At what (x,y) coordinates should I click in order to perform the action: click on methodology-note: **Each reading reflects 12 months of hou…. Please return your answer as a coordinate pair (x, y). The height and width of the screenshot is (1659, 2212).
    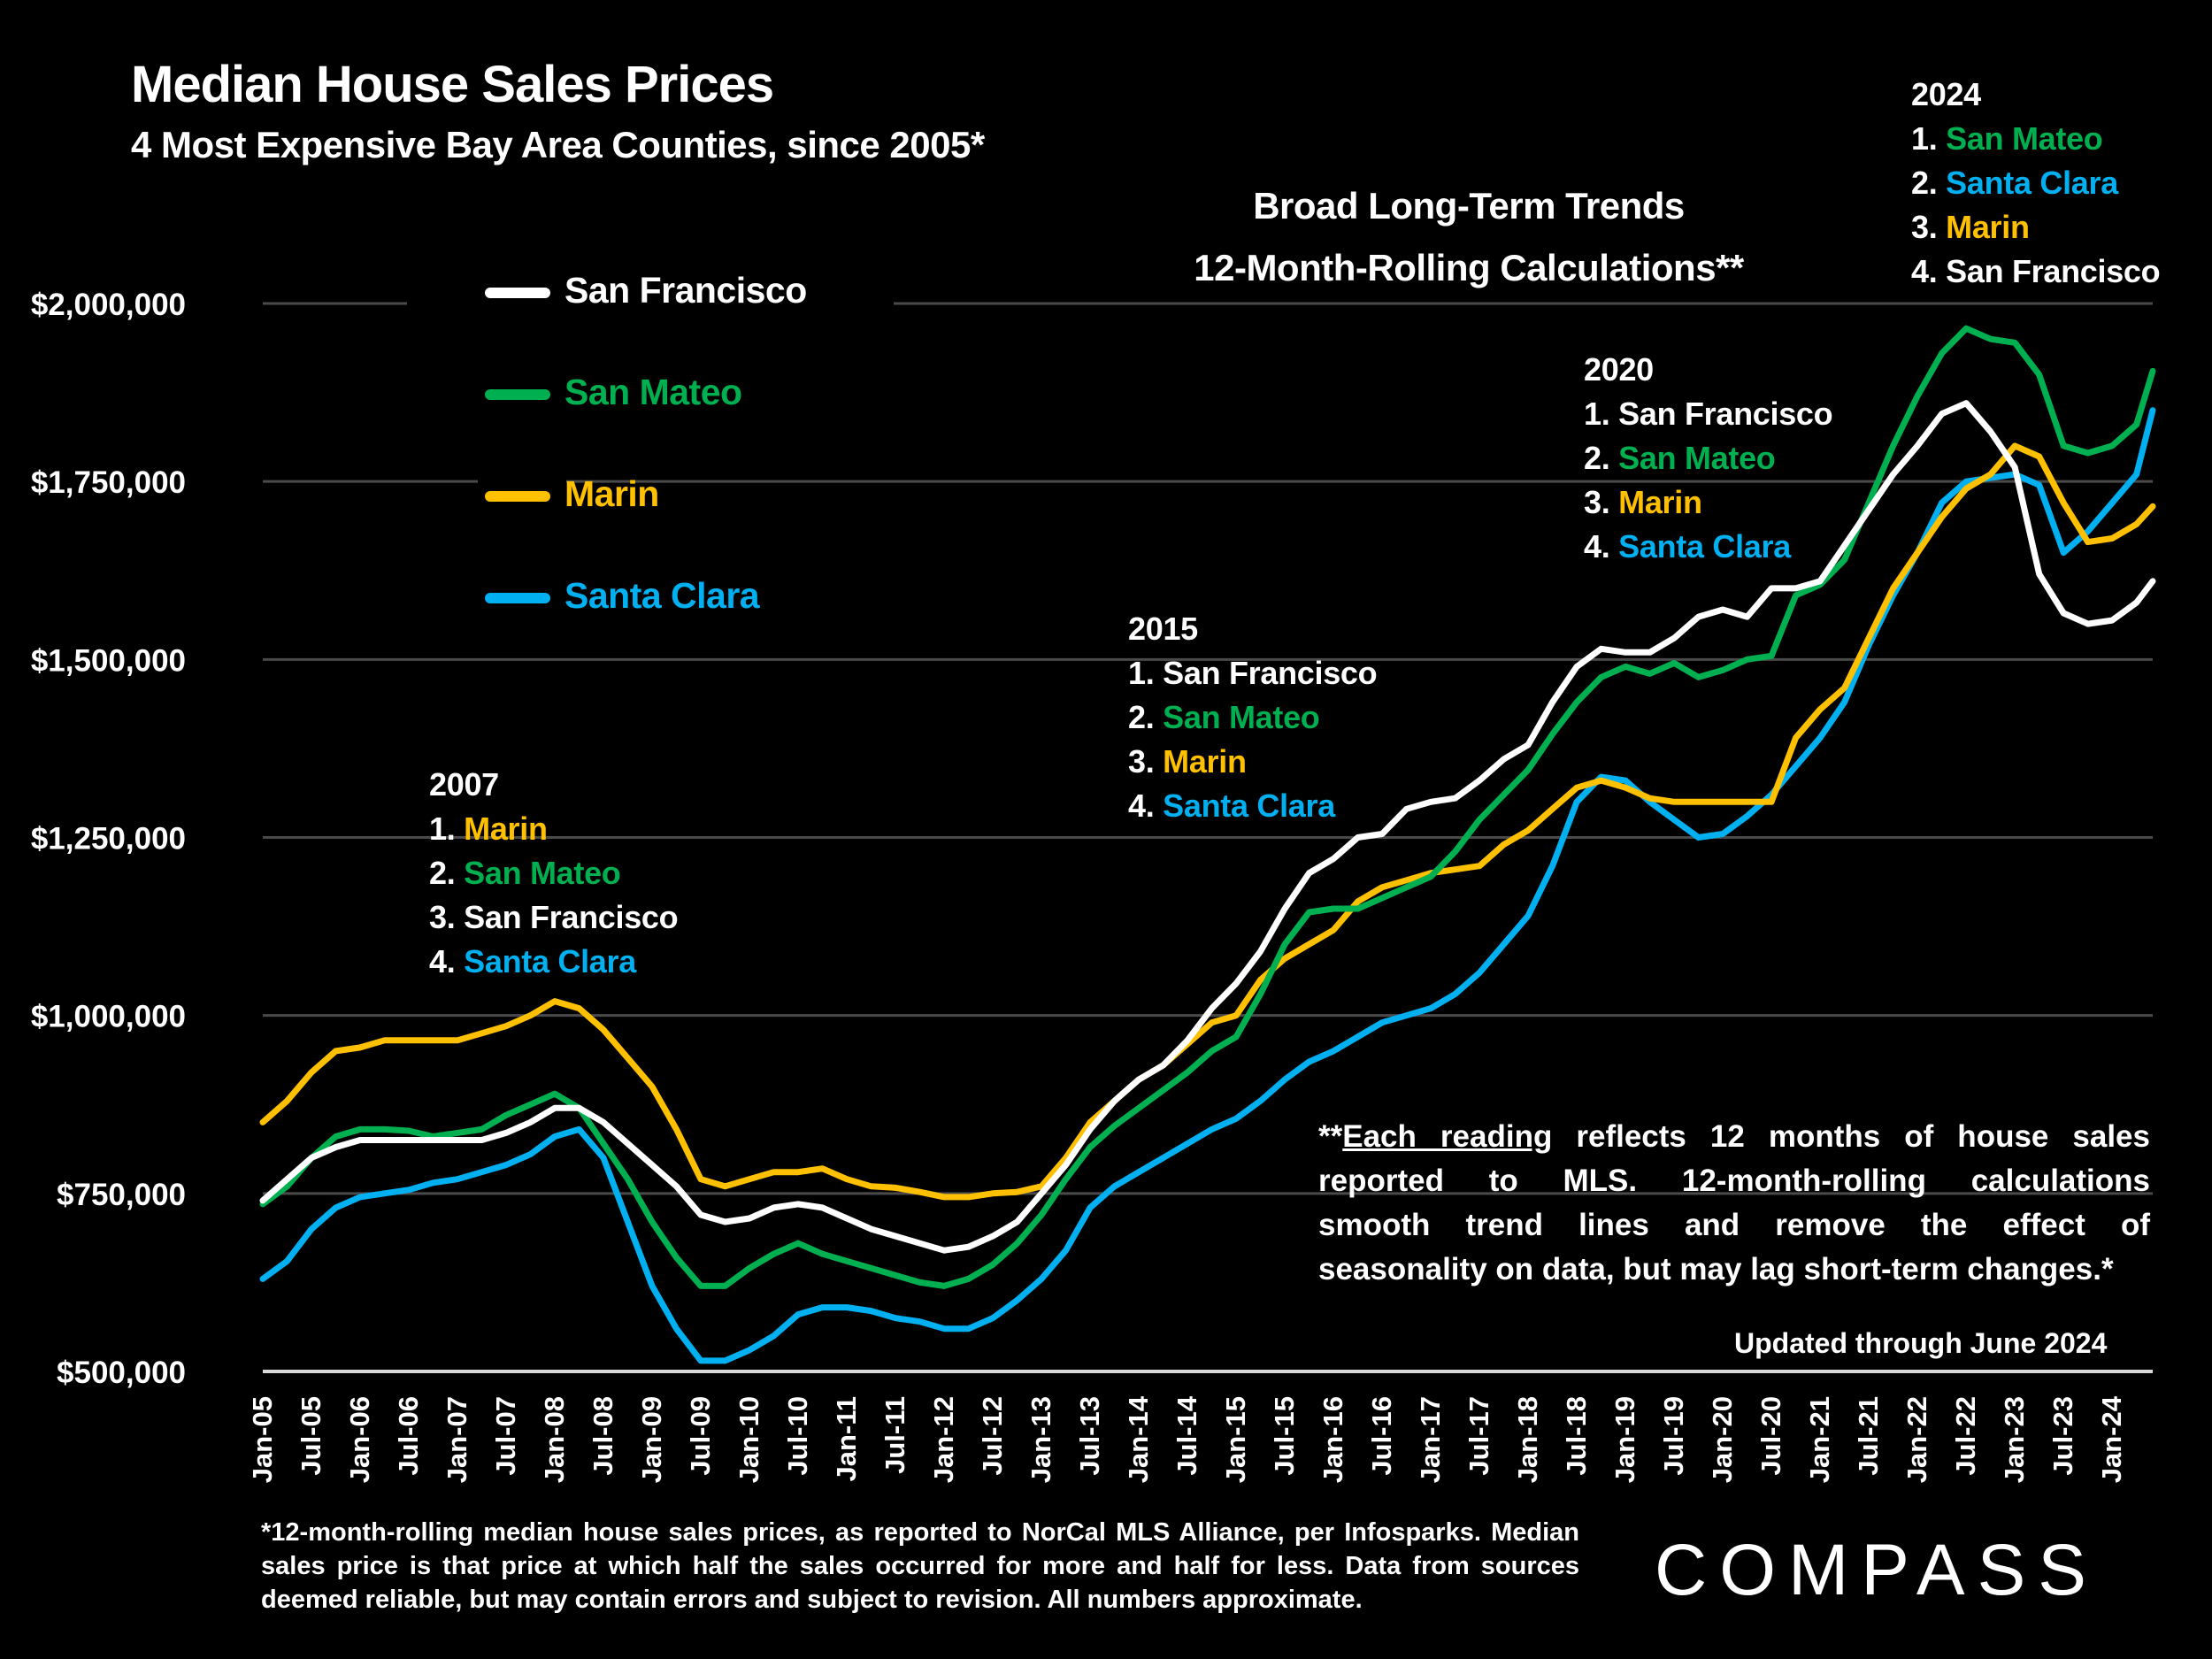
    Looking at the image, I should click on (1734, 1204).